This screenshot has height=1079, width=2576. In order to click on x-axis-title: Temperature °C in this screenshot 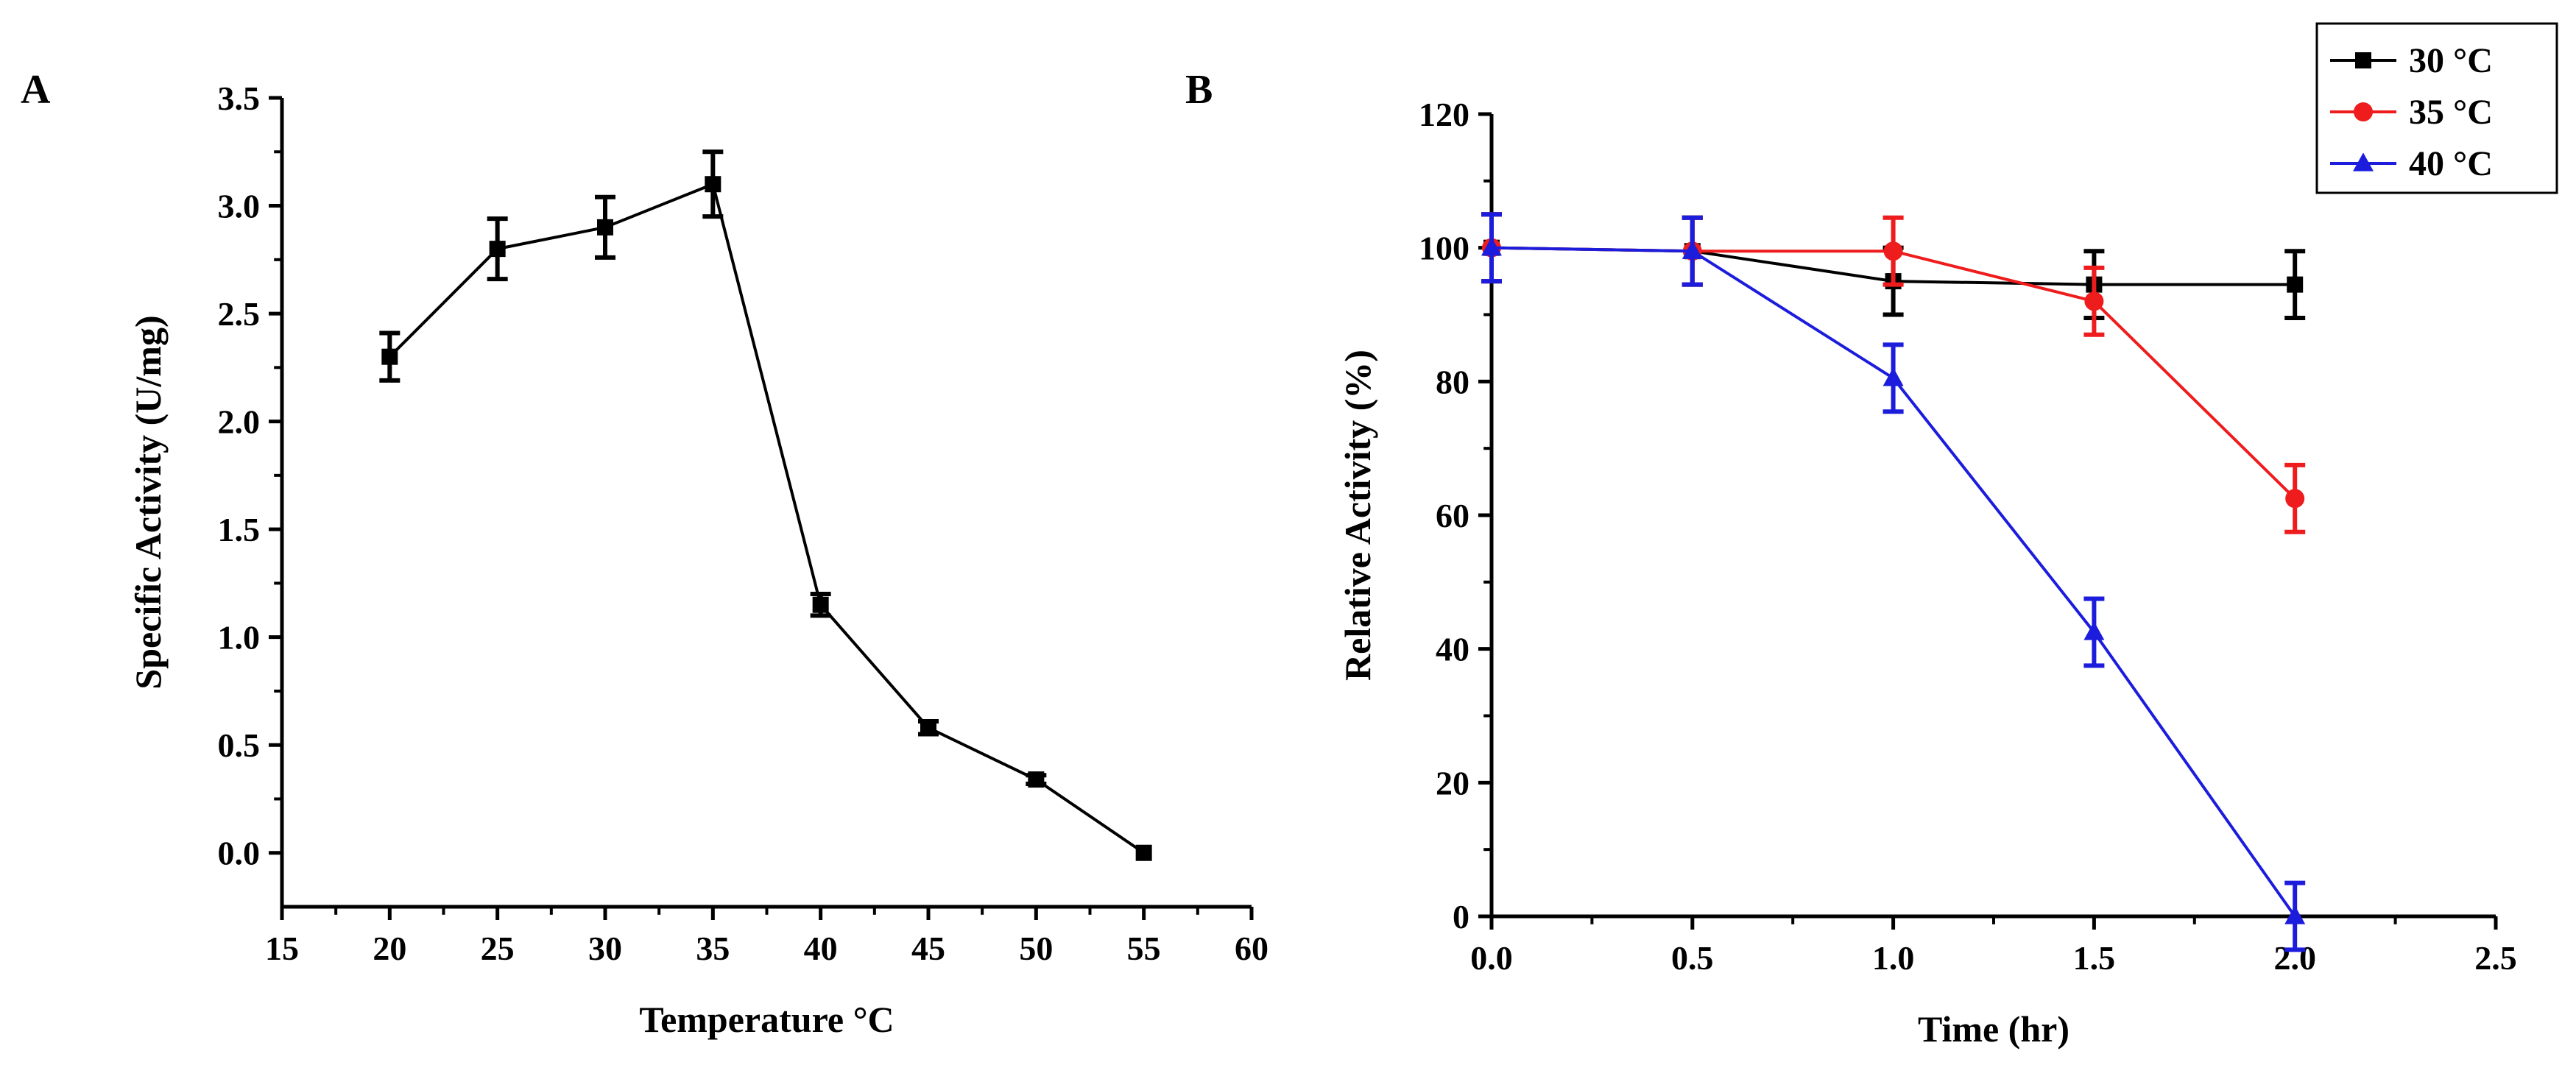, I will do `click(766, 1020)`.